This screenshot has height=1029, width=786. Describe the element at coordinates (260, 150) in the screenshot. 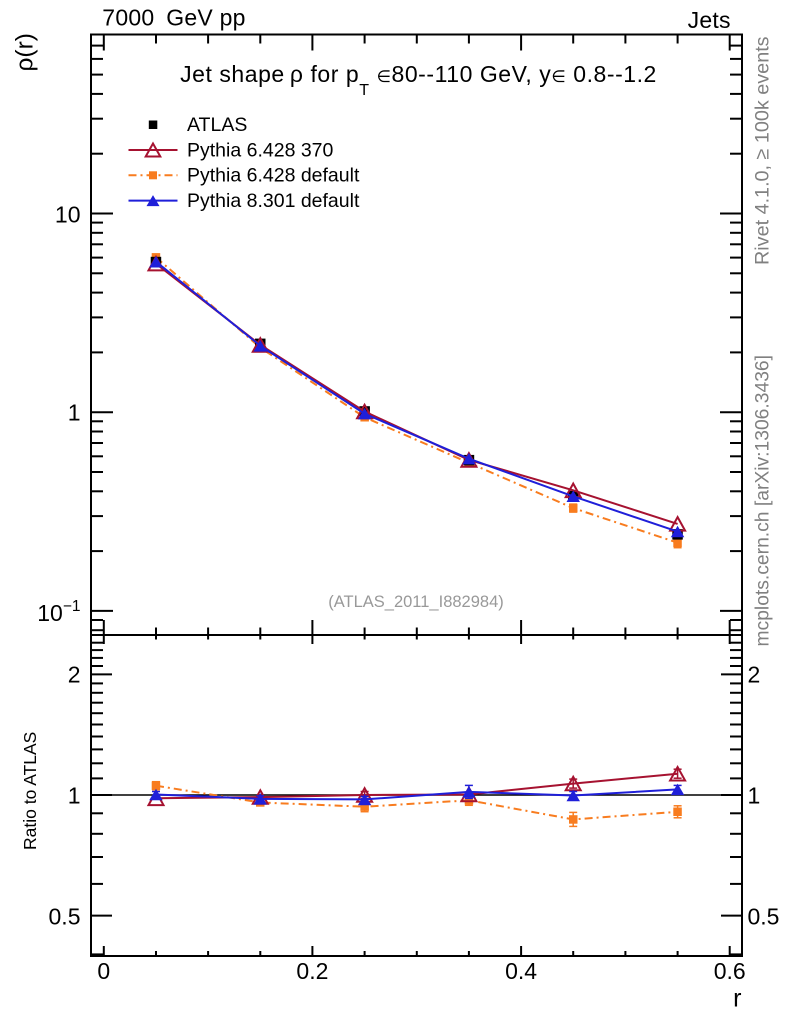

I see `svg-text: Pythia 6.428 370` at that location.